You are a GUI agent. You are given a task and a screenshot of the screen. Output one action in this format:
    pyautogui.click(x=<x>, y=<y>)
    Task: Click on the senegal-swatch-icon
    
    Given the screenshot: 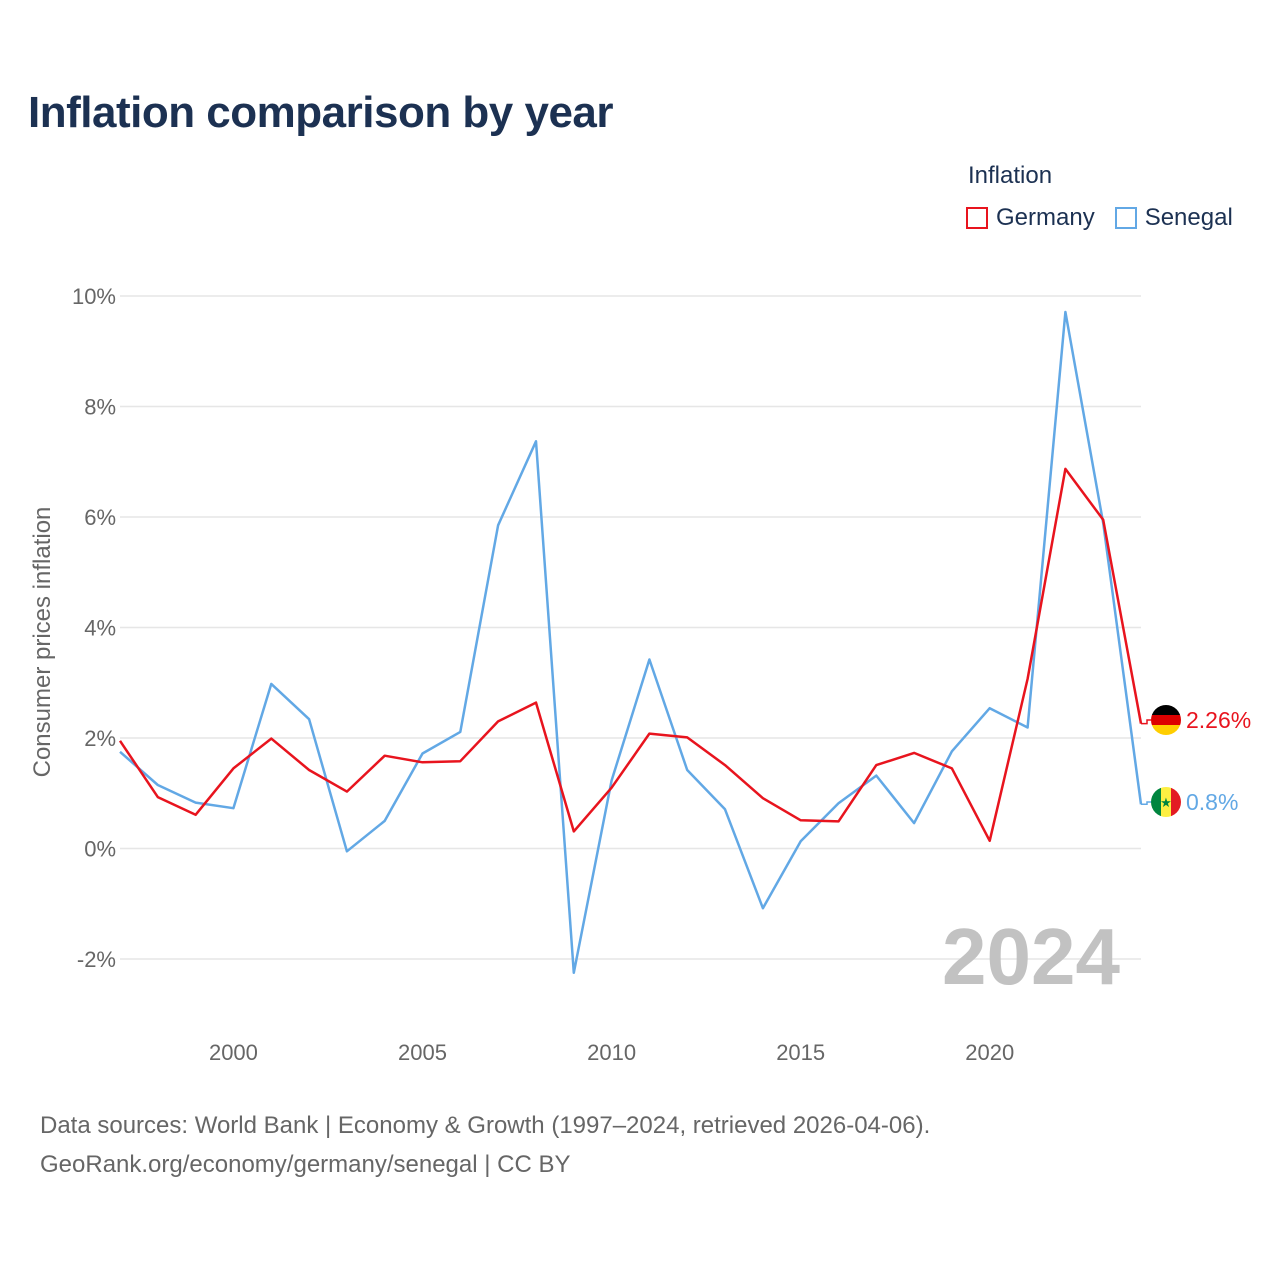 What is the action you would take?
    pyautogui.click(x=1125, y=218)
    